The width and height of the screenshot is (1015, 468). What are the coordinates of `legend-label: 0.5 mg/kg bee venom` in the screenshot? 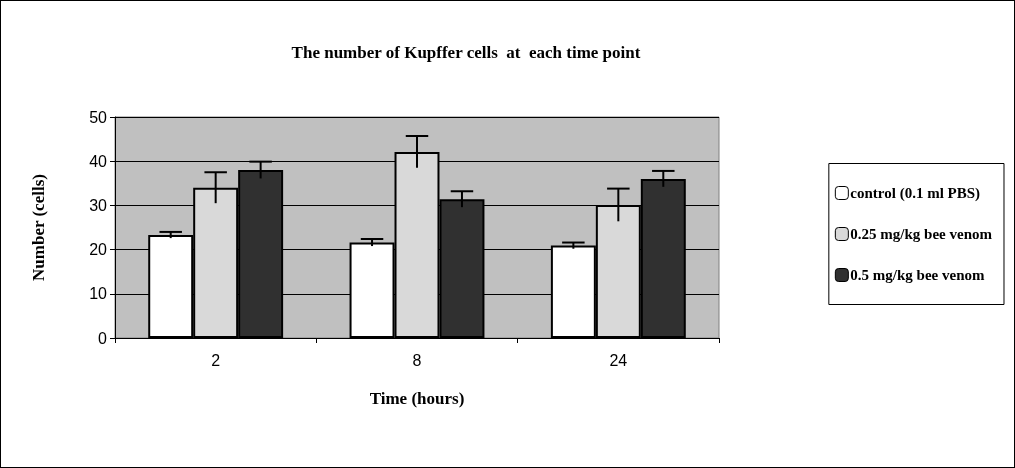 It's located at (917, 275).